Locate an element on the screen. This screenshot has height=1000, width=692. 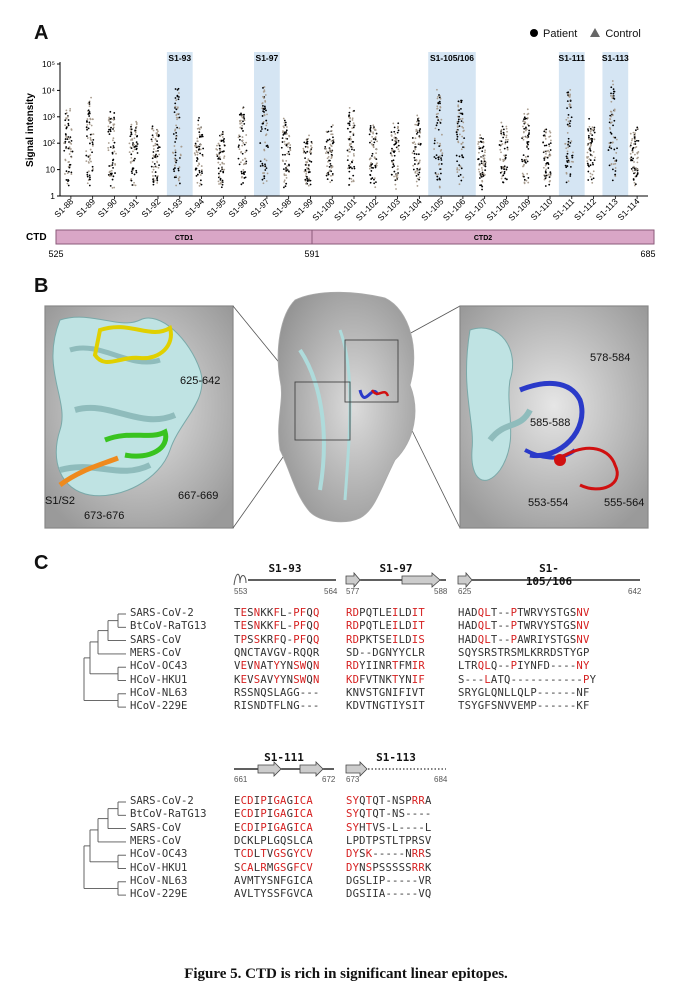
legend: Patient Control is located at coordinates (585, 34).